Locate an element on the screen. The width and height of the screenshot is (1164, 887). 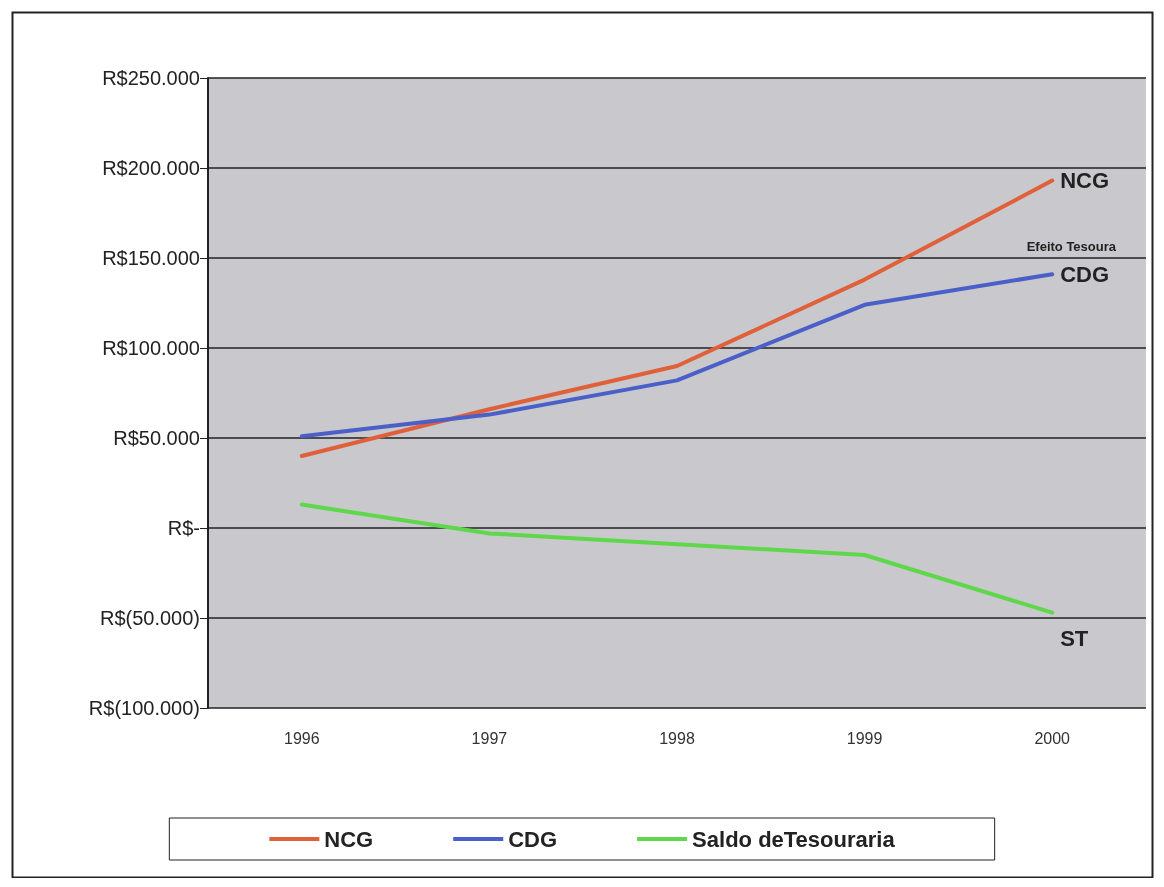
annotation: Efeito Tesoura is located at coordinates (1071, 246).